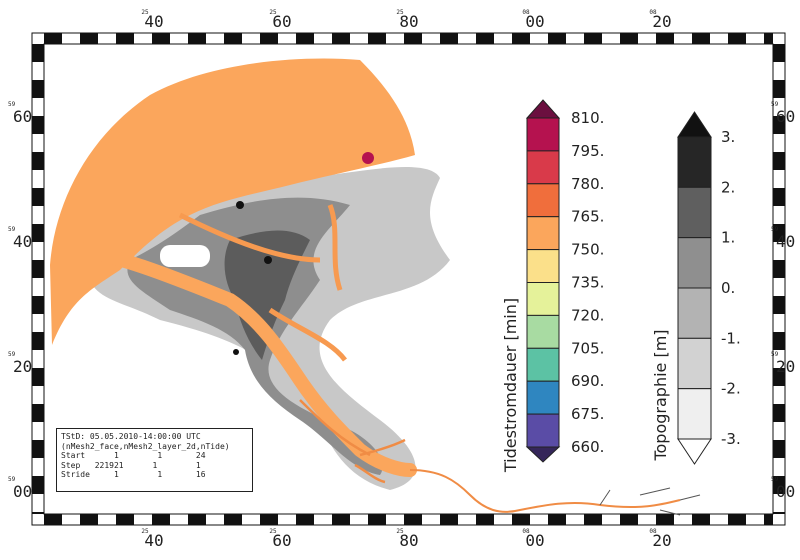 This screenshot has height=560, width=800. What do you see at coordinates (661, 540) in the screenshot?
I see `axis-bottom-major-label: 20` at bounding box center [661, 540].